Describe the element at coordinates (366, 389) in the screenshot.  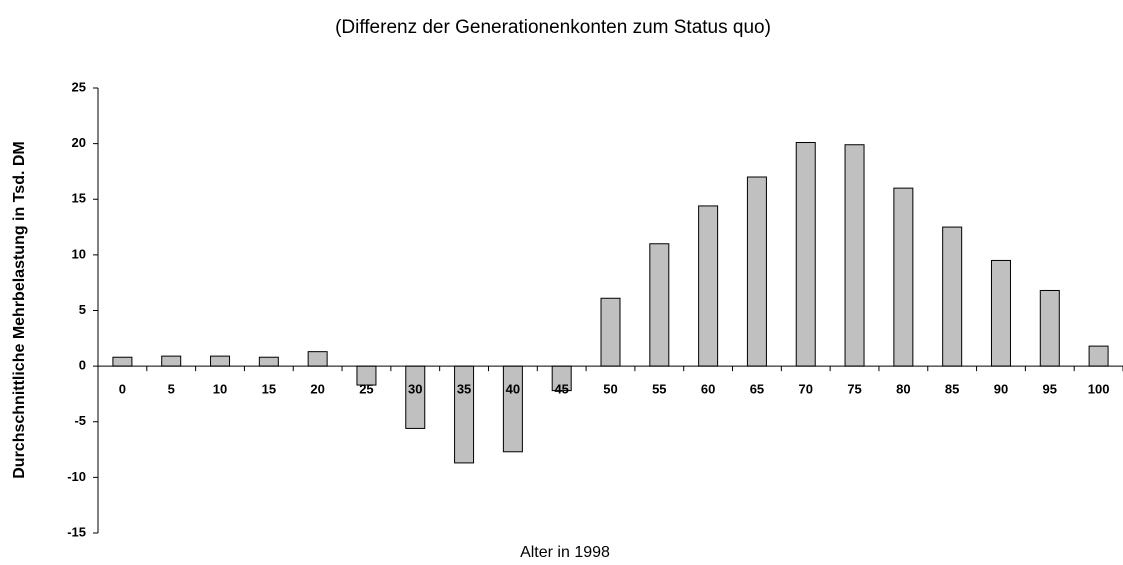
I see `x-tick-label: 25` at that location.